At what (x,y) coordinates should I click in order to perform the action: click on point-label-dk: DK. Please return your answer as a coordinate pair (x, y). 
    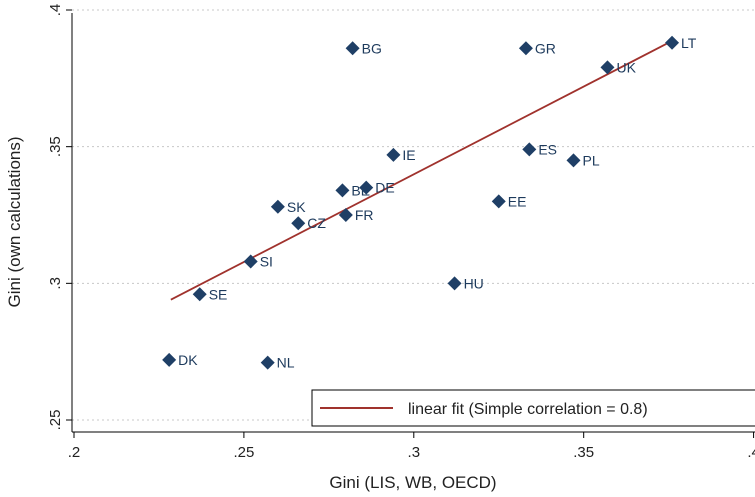
    Looking at the image, I should click on (188, 360).